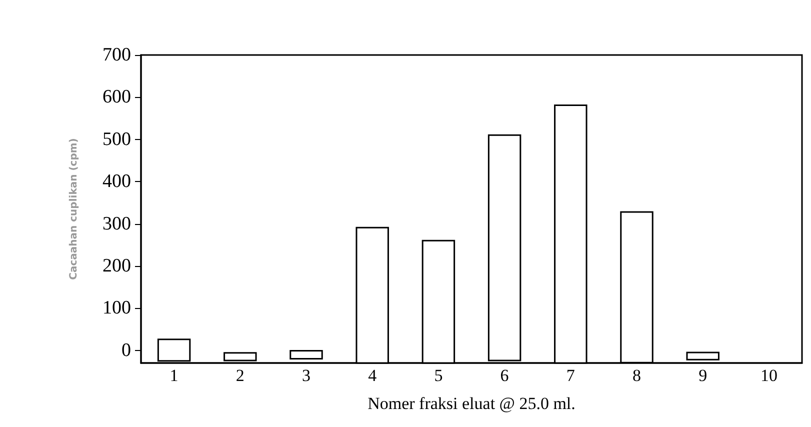 This screenshot has height=427, width=811. Describe the element at coordinates (126, 350) in the screenshot. I see `y-tick-label: 0` at that location.